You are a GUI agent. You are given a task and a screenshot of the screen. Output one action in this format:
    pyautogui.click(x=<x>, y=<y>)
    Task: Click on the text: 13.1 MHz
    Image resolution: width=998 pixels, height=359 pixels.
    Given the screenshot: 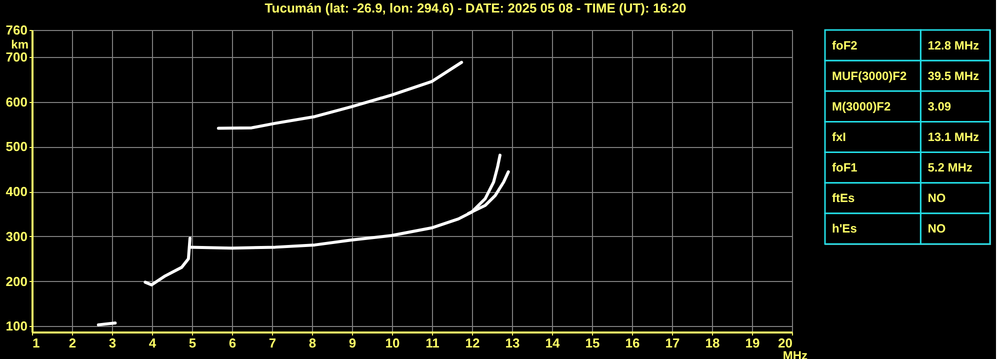 What is the action you would take?
    pyautogui.click(x=954, y=137)
    